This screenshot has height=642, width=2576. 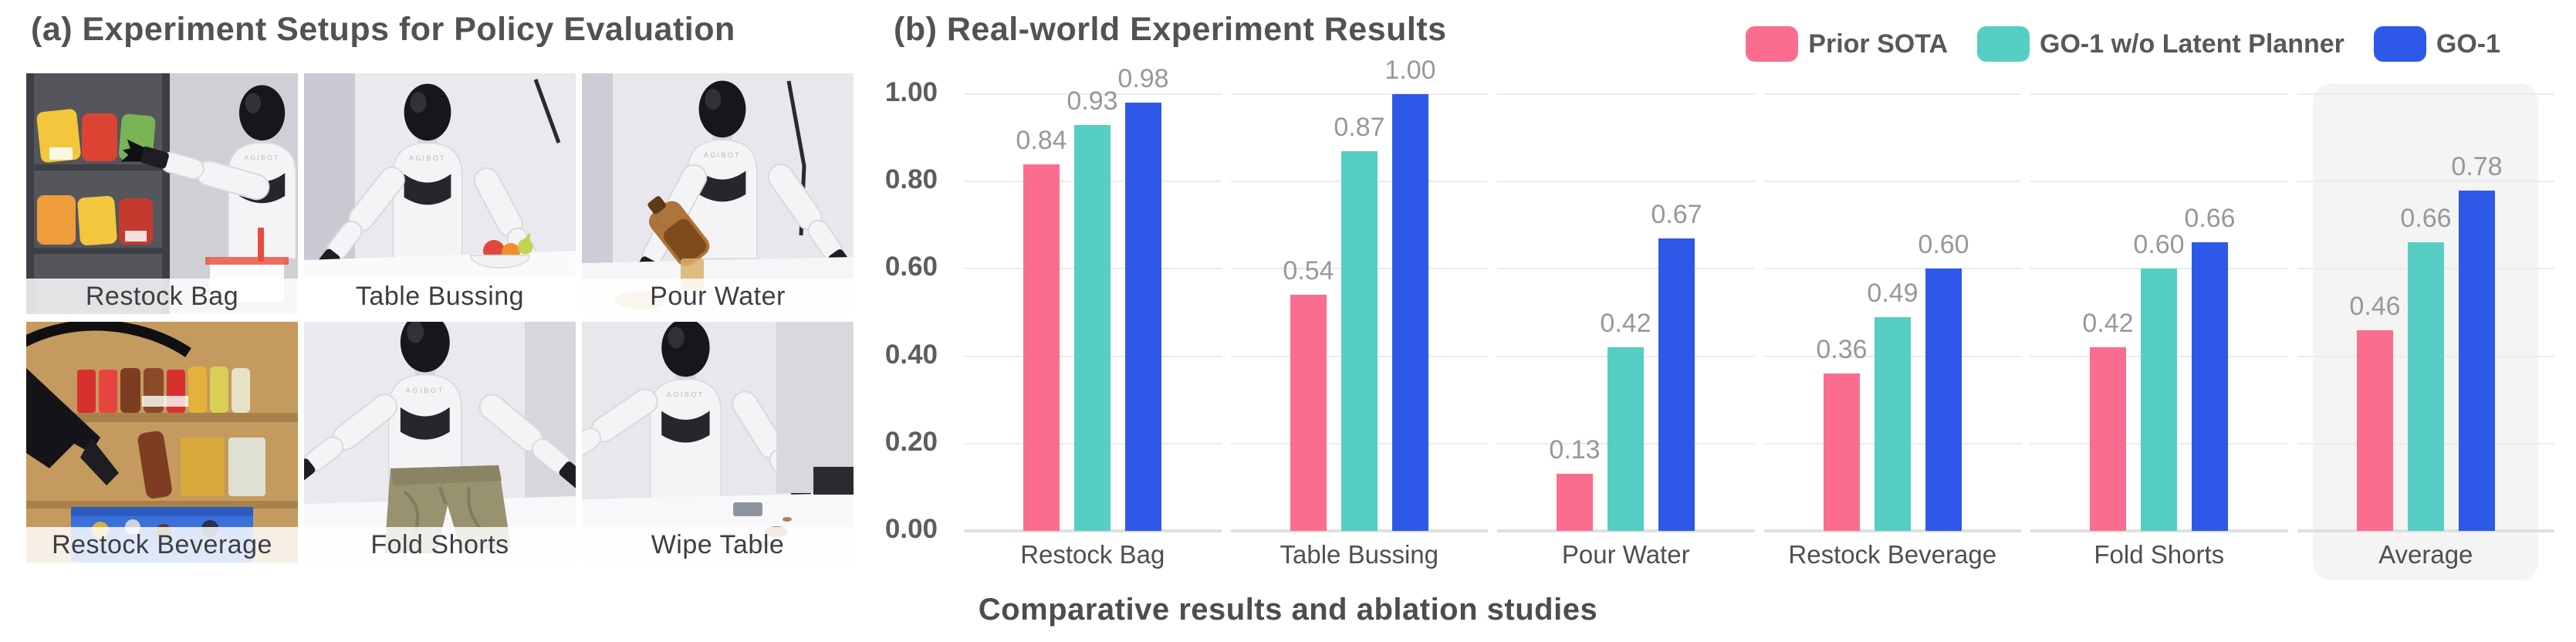 What do you see at coordinates (1626, 554) in the screenshot?
I see `category-label: Pour Water` at bounding box center [1626, 554].